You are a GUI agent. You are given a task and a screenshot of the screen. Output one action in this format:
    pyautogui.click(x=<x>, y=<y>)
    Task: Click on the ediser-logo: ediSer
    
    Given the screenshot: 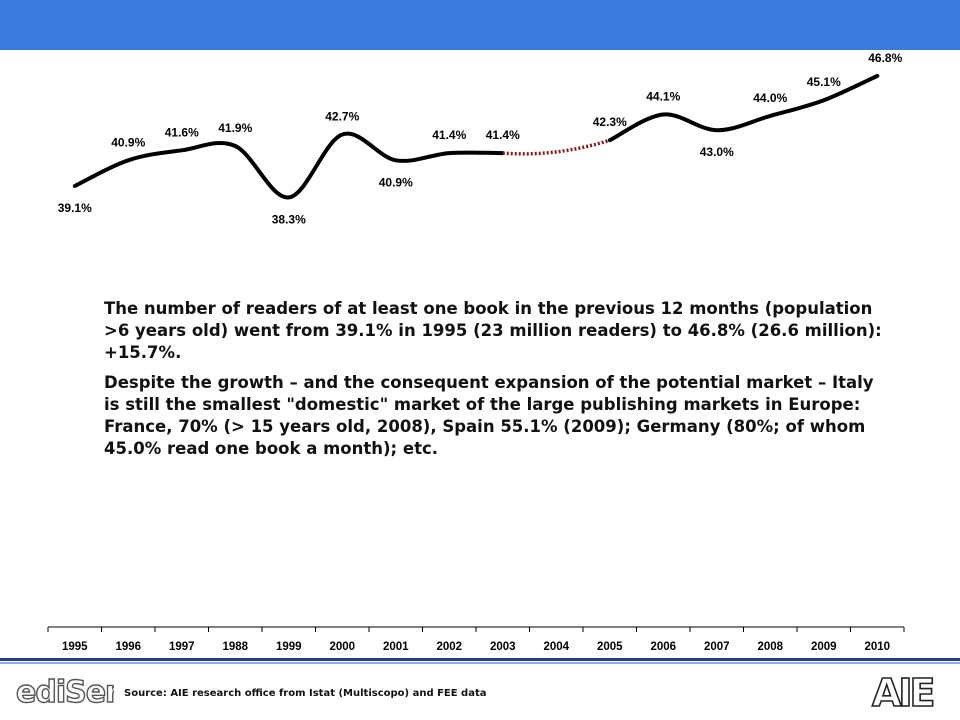 What is the action you would take?
    pyautogui.click(x=64, y=692)
    